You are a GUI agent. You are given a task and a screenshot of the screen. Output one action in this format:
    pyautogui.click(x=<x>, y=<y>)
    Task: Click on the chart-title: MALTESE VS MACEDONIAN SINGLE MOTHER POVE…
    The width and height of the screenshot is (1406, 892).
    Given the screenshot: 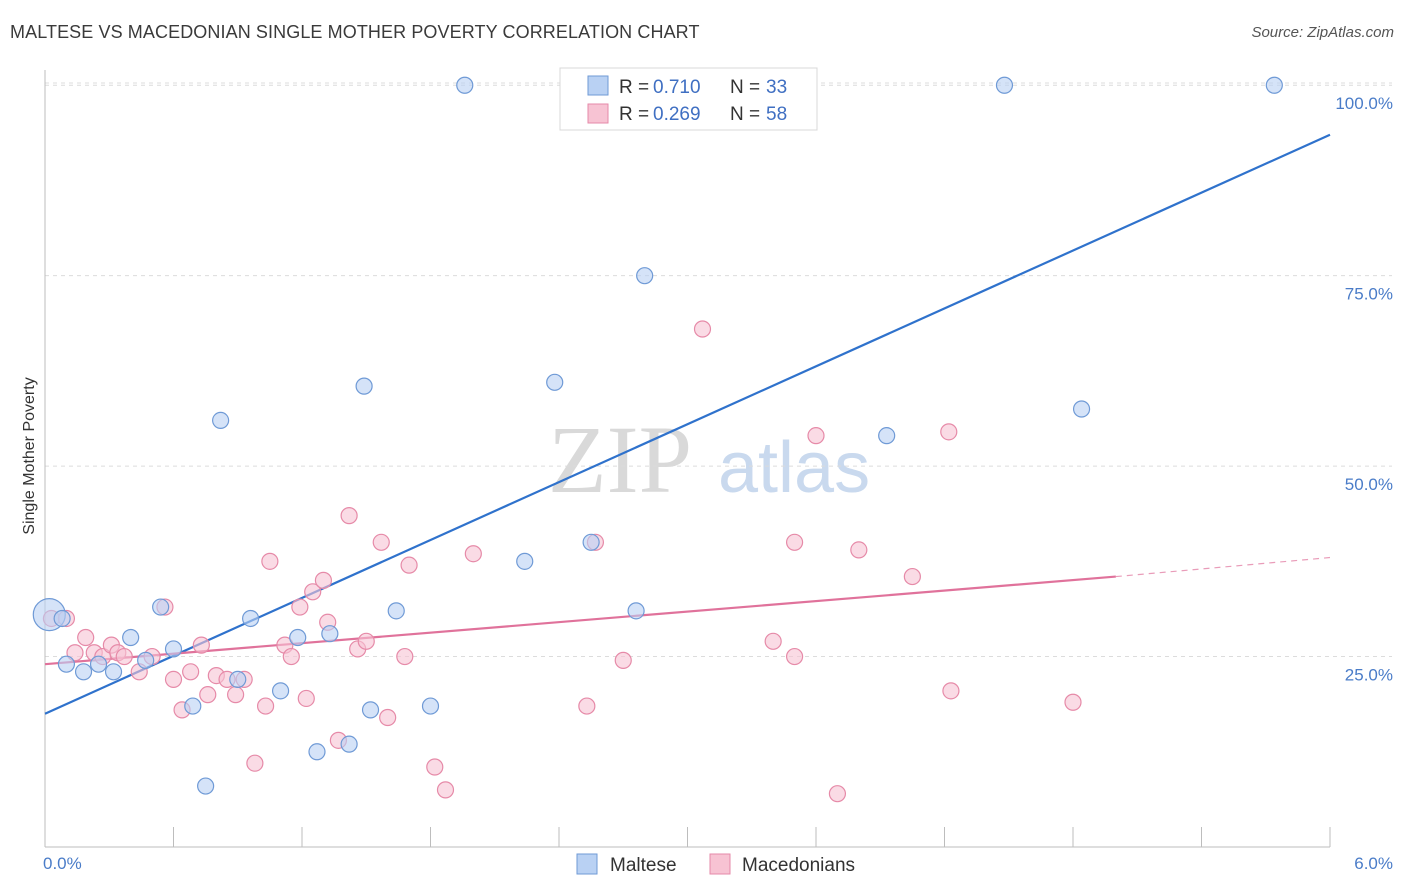 What is the action you would take?
    pyautogui.click(x=355, y=32)
    